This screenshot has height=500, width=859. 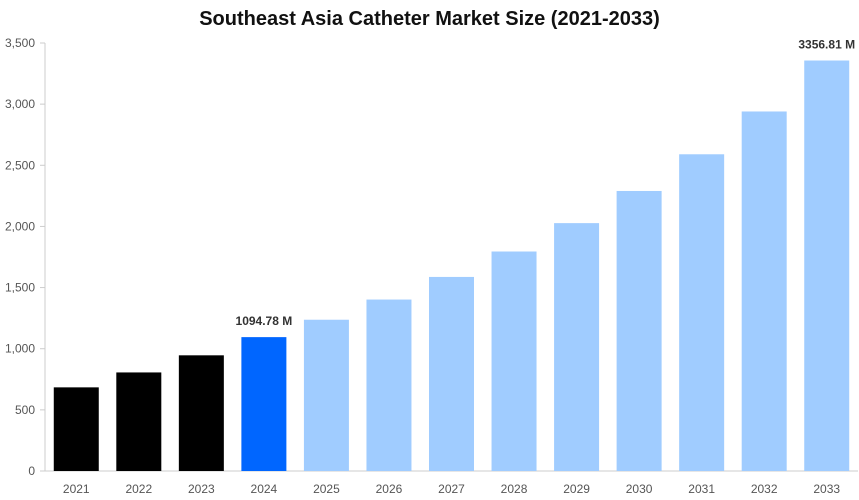 What do you see at coordinates (639, 331) in the screenshot?
I see `bar-2030` at bounding box center [639, 331].